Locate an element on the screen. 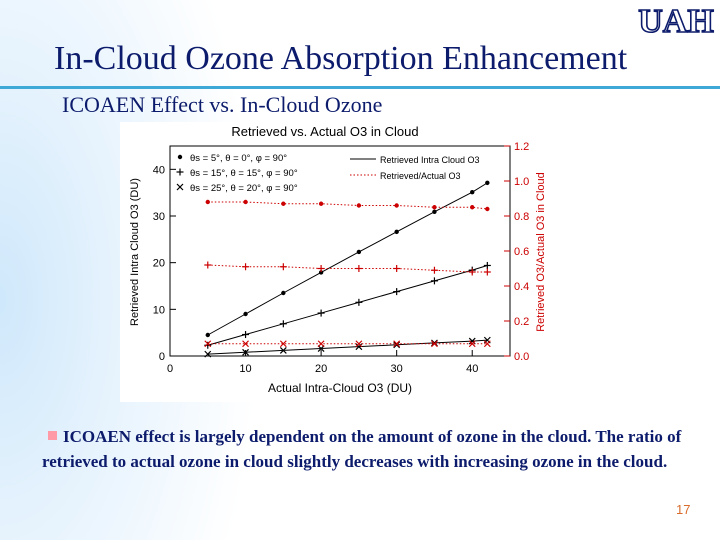 The height and width of the screenshot is (540, 720). y-tick-label: 10 is located at coordinates (159, 310).